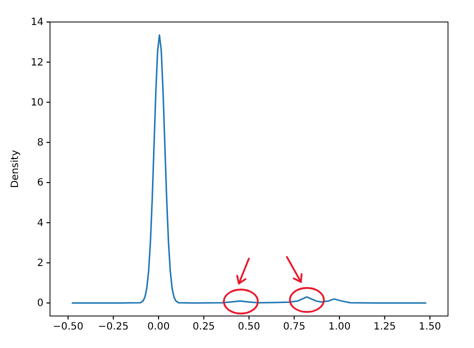 The height and width of the screenshot is (348, 474). What do you see at coordinates (294, 327) in the screenshot?
I see `x-tick-label: 0.75` at bounding box center [294, 327].